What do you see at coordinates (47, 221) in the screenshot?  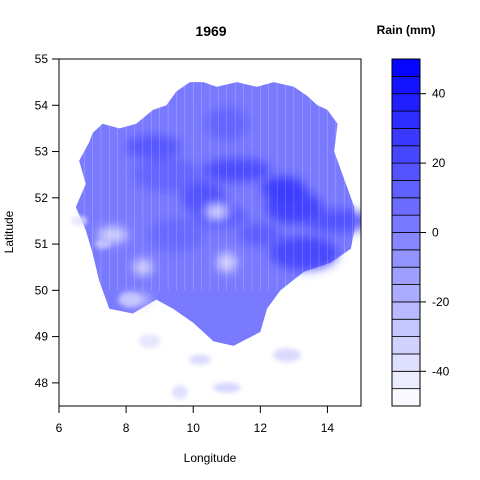 I see `y-axis: 48 49 50 51 52 53 54 55` at bounding box center [47, 221].